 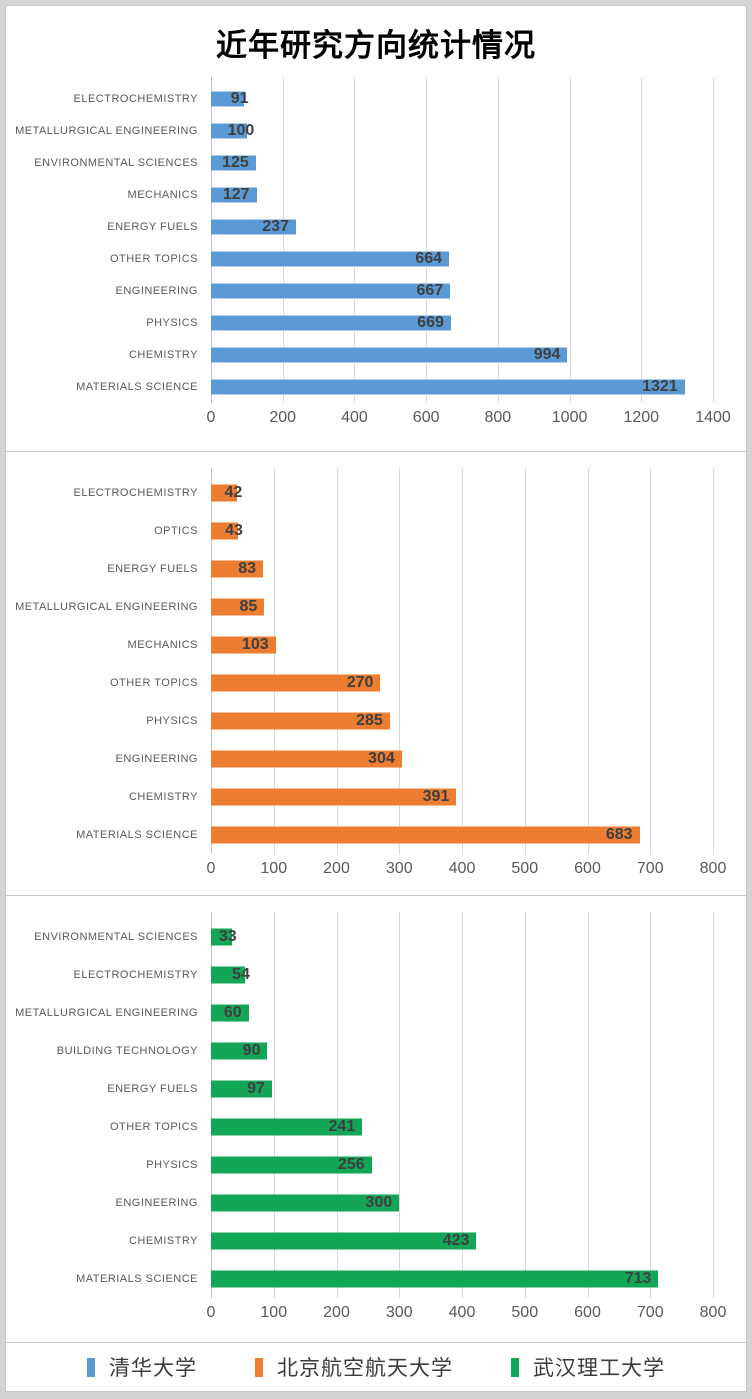 What do you see at coordinates (137, 1279) in the screenshot?
I see `category-label: MATERIALS SCIENCE` at bounding box center [137, 1279].